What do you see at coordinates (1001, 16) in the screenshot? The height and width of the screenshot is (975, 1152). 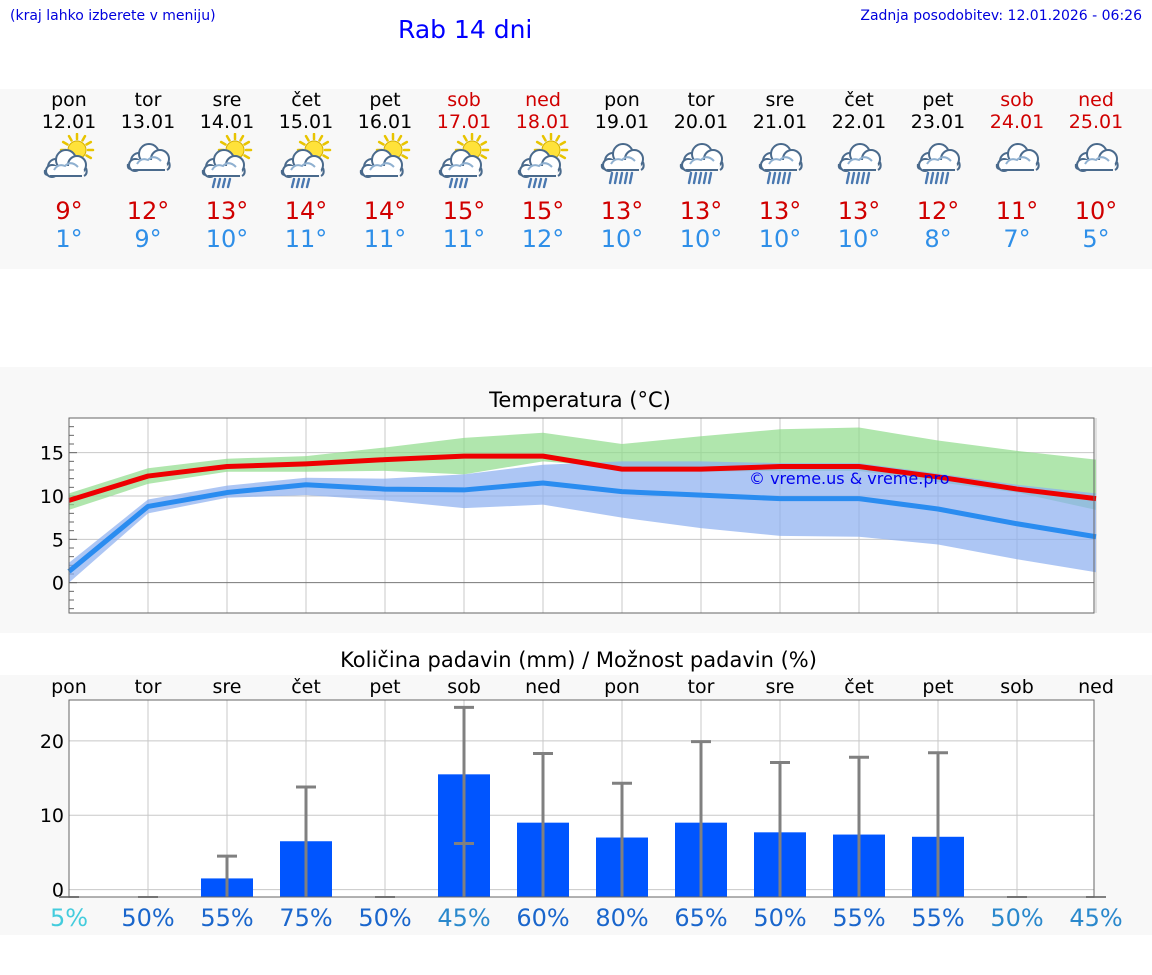 I see `last-update: Zadnja posodobitev: 12.01.2026 - 06:26` at bounding box center [1001, 16].